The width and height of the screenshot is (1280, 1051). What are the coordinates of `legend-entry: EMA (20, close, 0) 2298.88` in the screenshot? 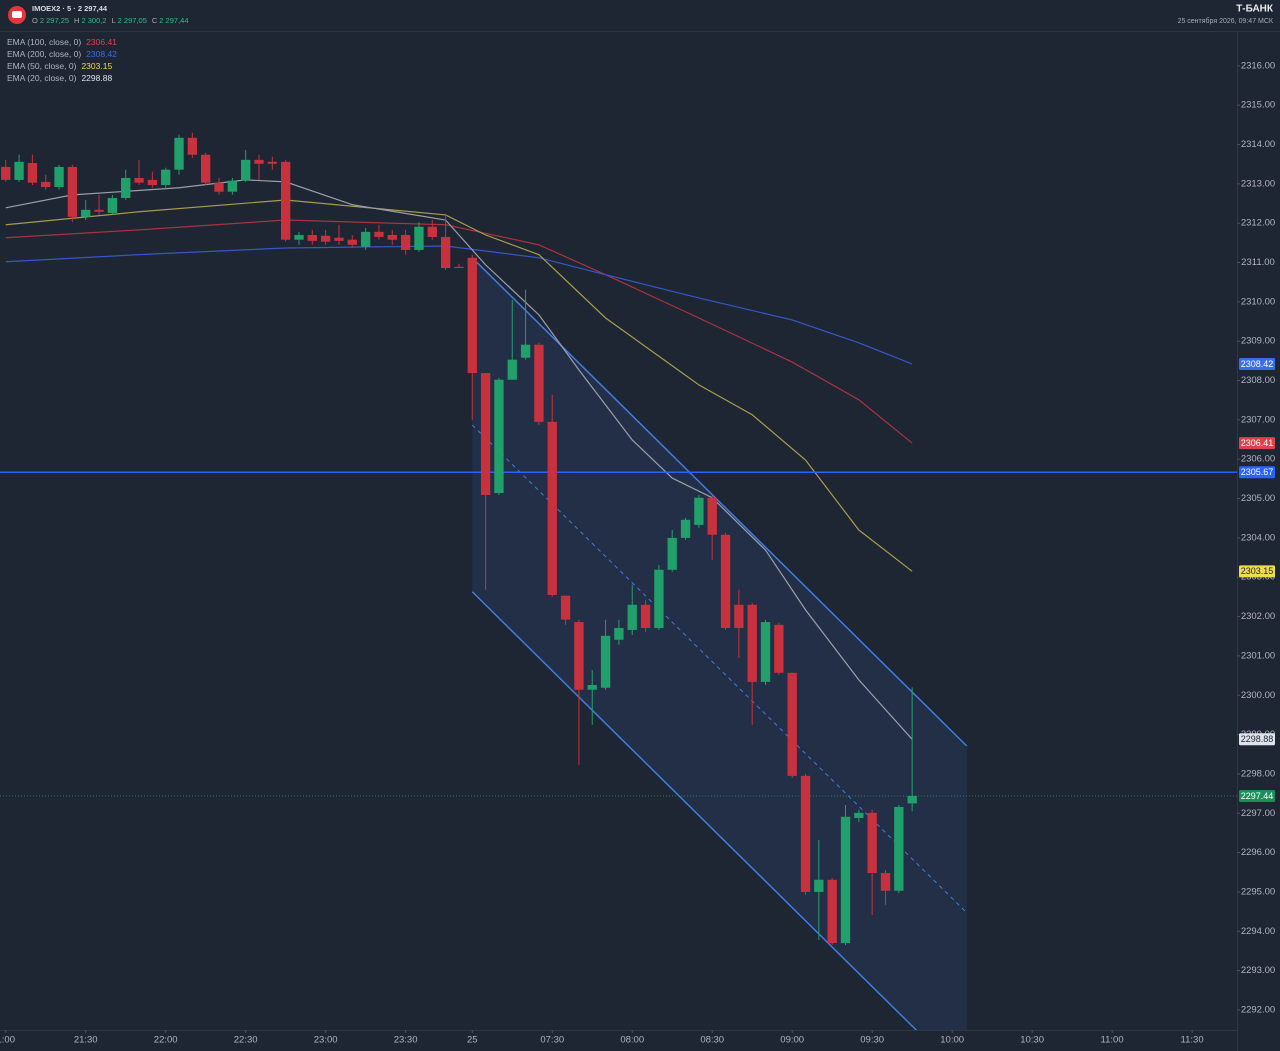 It's located at (59, 78).